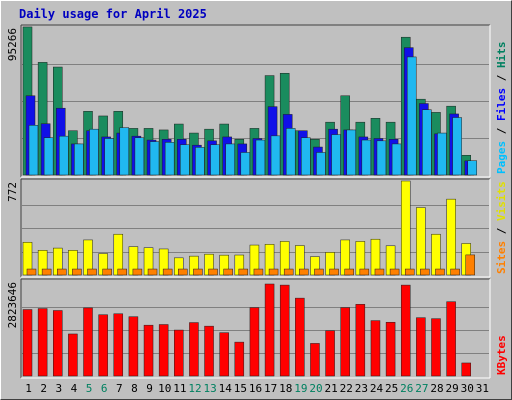  I want to click on day-label-16: 16, so click(255, 388).